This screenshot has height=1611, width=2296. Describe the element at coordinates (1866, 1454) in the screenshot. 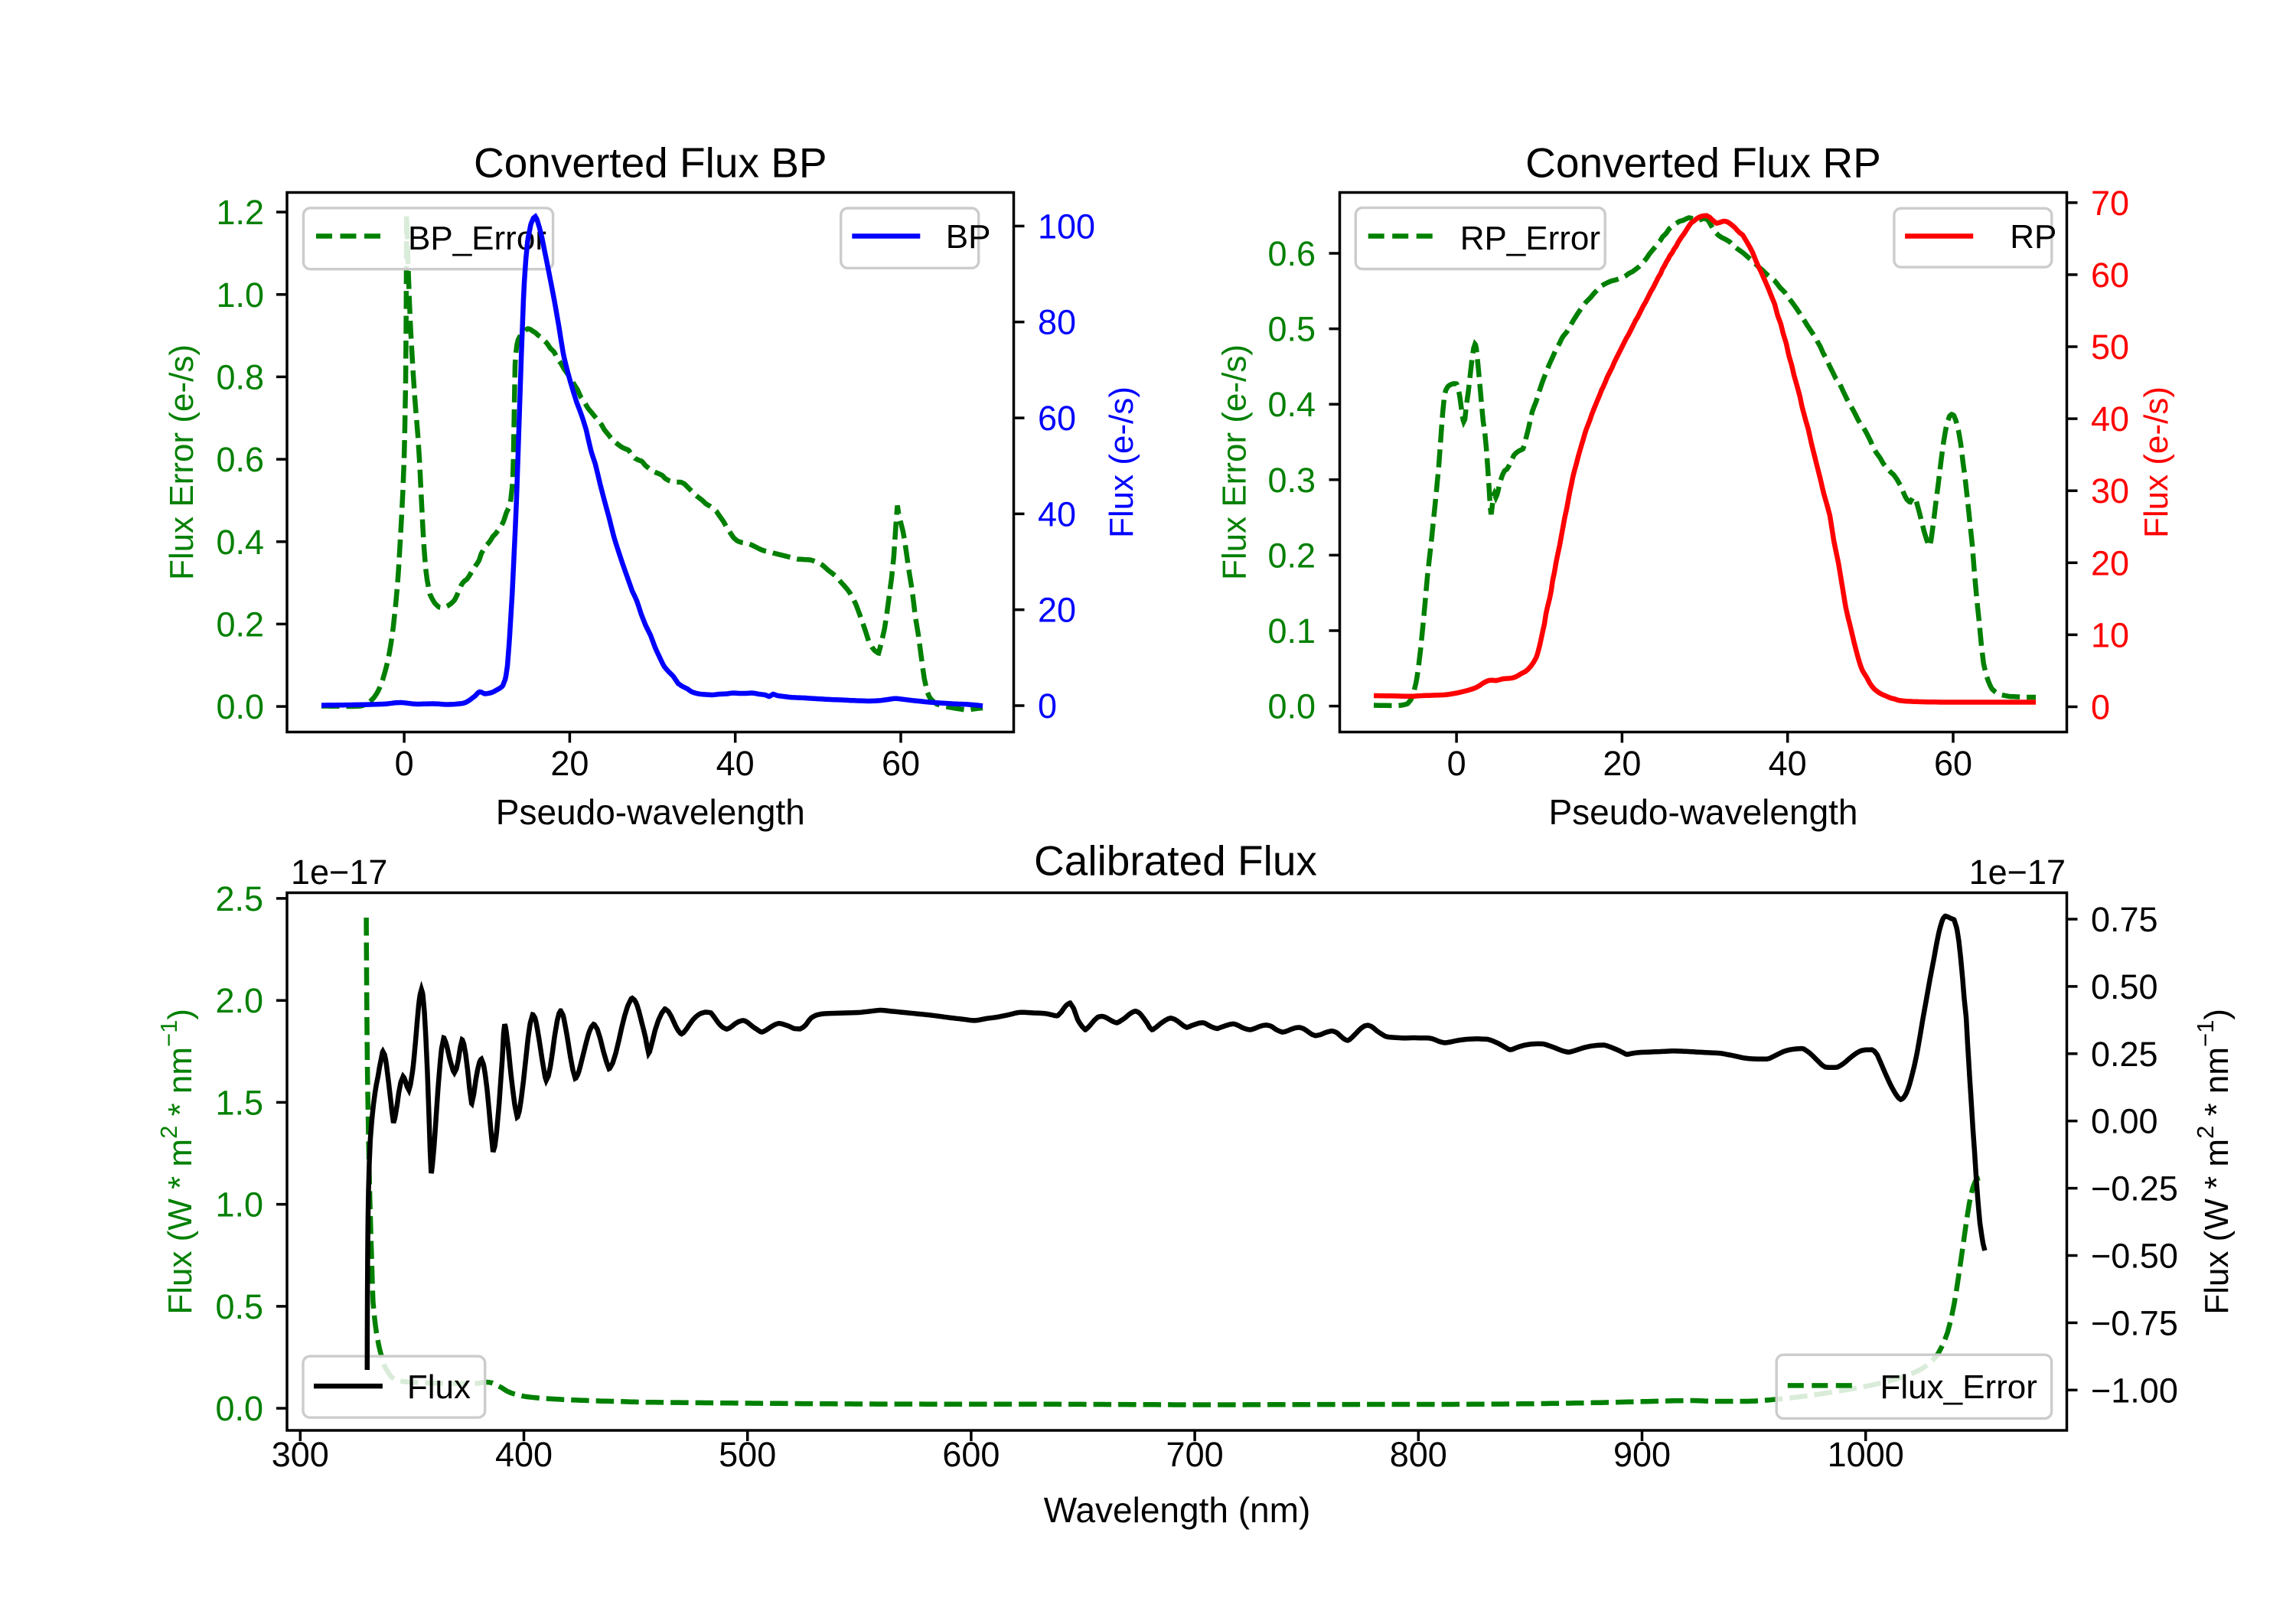

I see `svg-text: 1000` at that location.